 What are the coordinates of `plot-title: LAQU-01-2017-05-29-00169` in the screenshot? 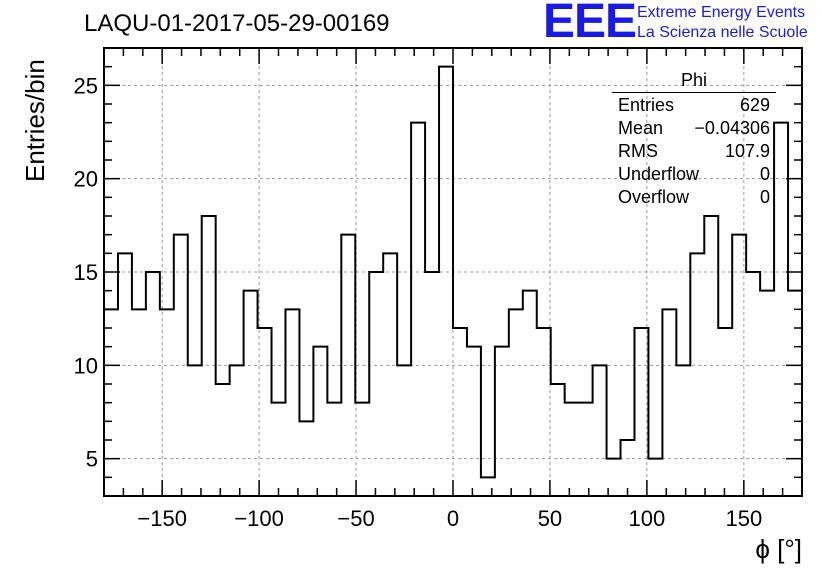 It's located at (237, 23).